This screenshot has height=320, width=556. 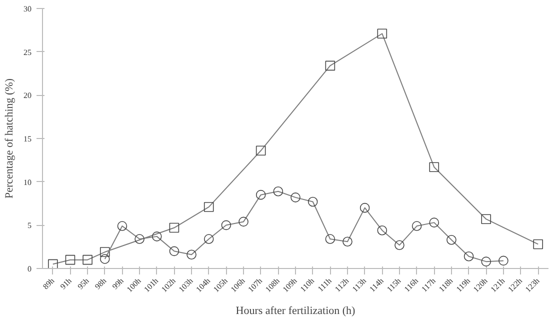 I want to click on x-tick-label: 114h, so click(x=377, y=285).